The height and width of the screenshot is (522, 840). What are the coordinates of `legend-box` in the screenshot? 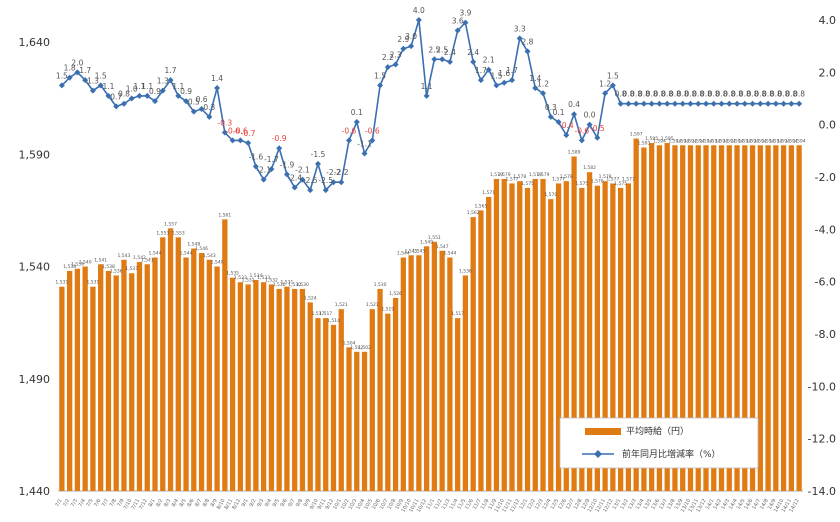 It's located at (659, 443).